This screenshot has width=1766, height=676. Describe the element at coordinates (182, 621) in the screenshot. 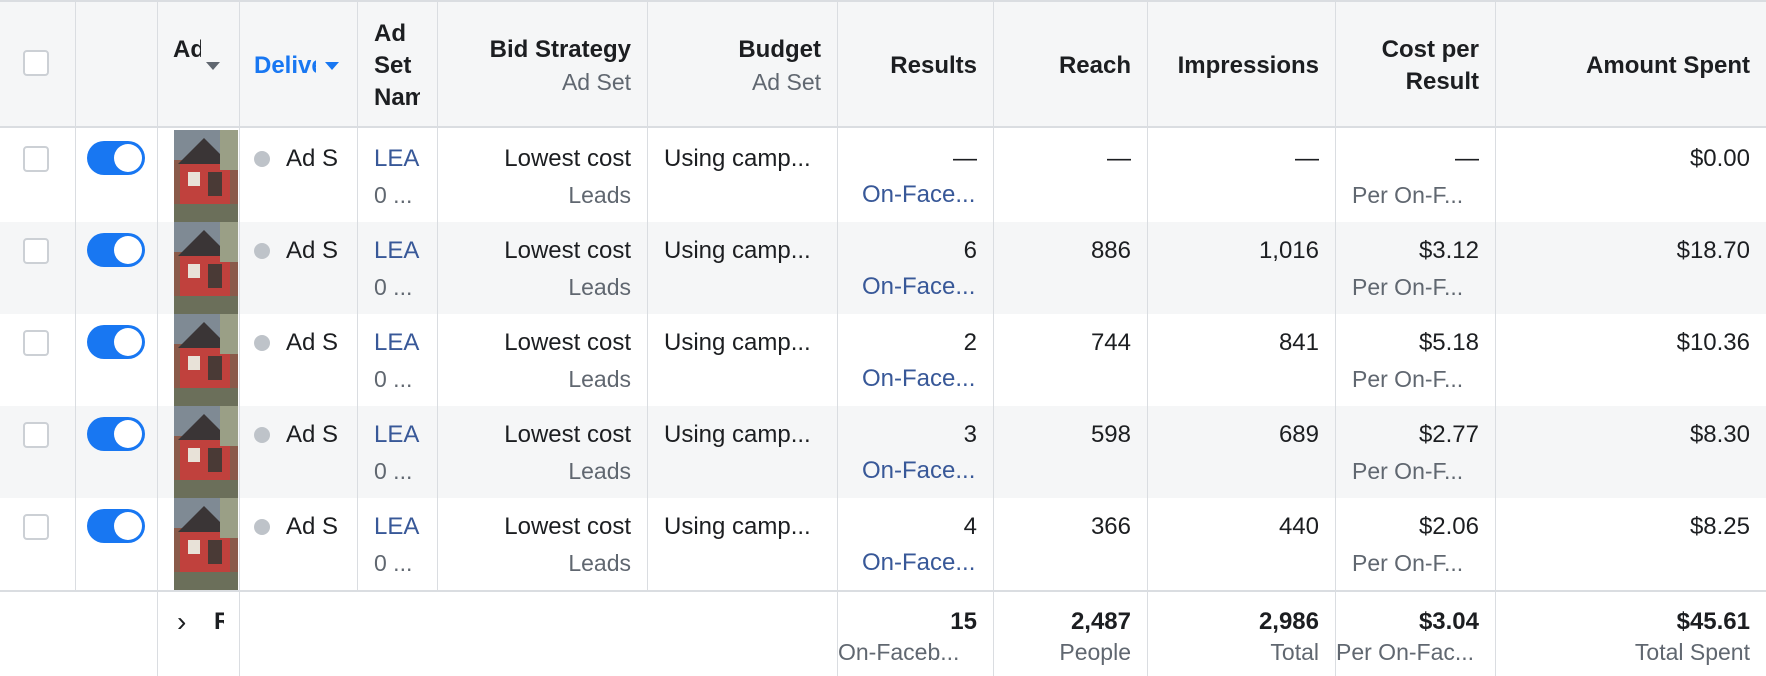

I see `expand-chevron-right-icon: ›` at that location.